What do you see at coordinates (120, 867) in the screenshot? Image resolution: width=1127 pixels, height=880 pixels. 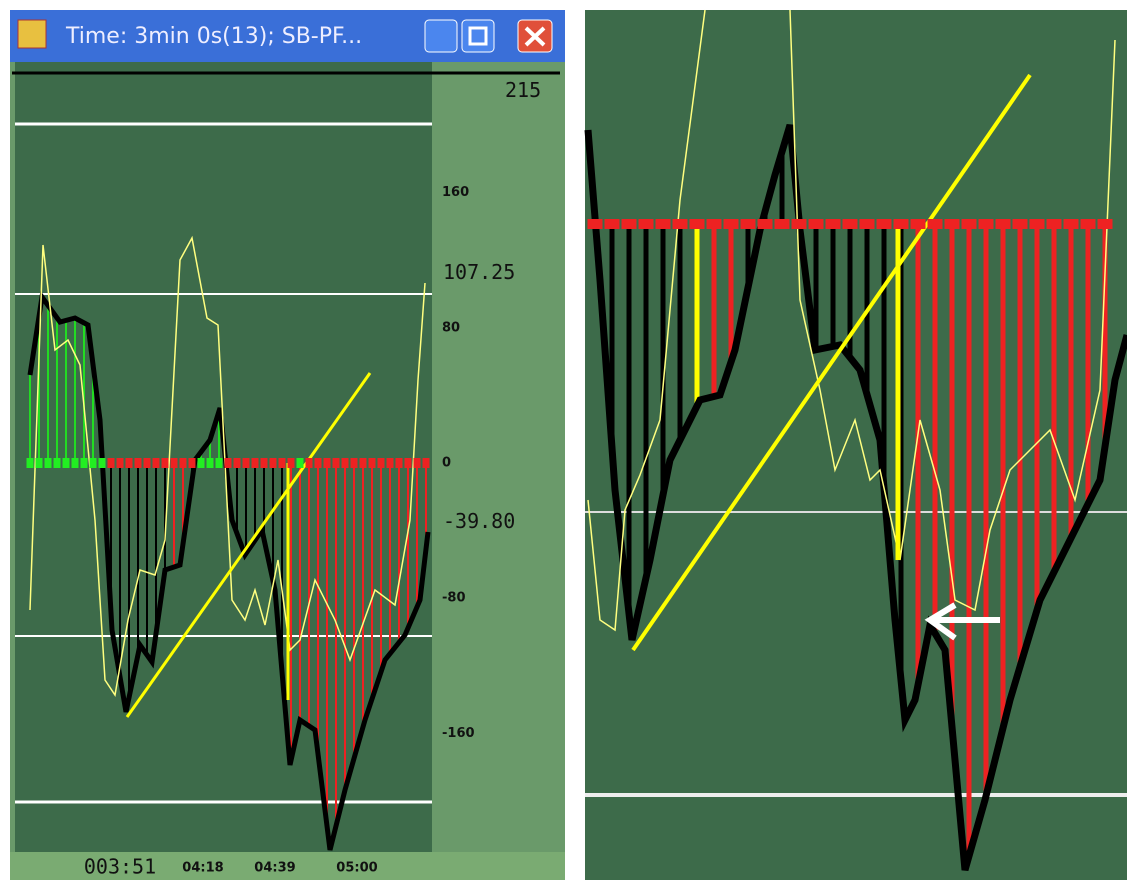 I see `x-tick-label: 003:51` at bounding box center [120, 867].